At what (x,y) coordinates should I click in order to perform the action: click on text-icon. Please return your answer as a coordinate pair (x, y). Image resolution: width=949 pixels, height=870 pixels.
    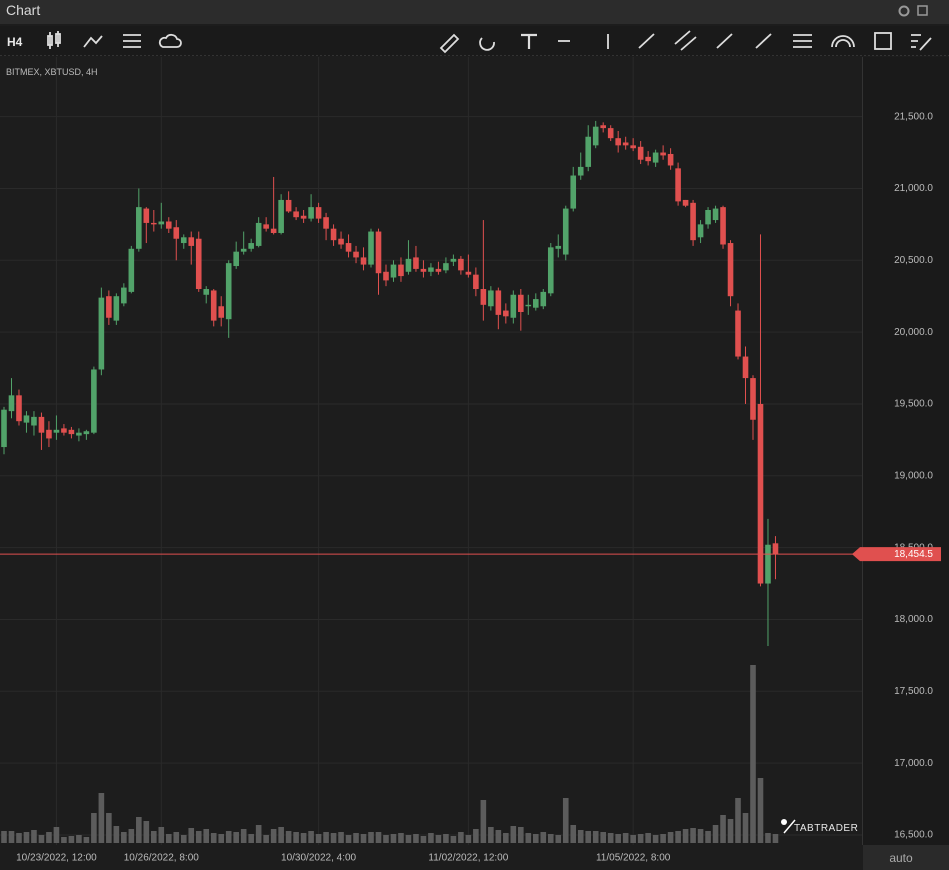
    Looking at the image, I should click on (529, 41).